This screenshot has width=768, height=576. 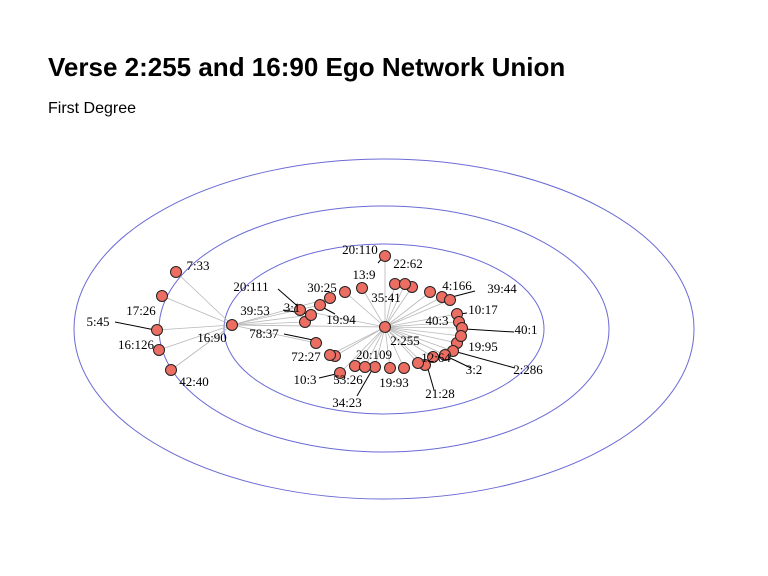 What do you see at coordinates (348, 379) in the screenshot?
I see `node-label: 53:26` at bounding box center [348, 379].